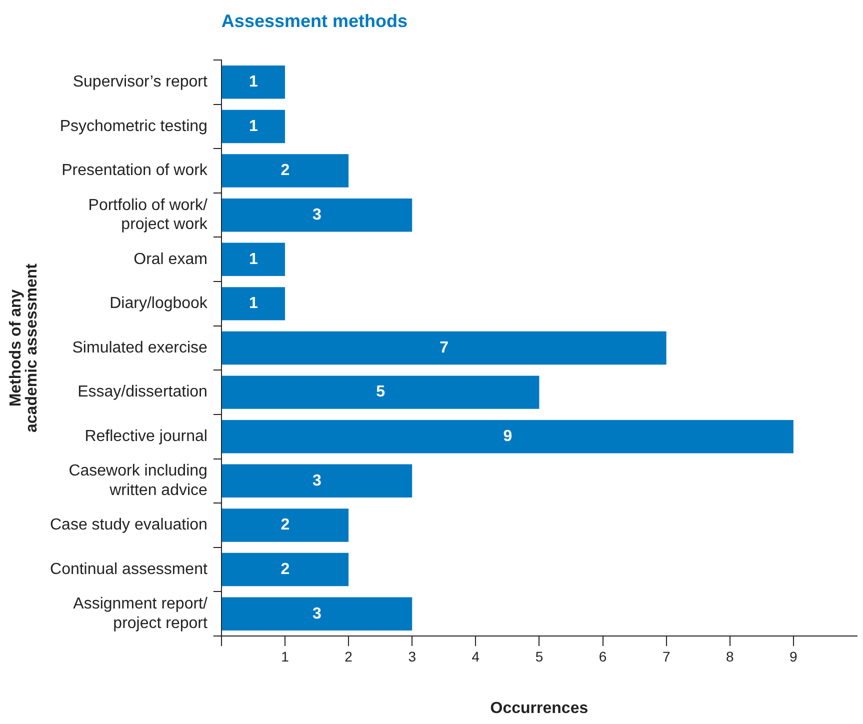 The height and width of the screenshot is (724, 863). Describe the element at coordinates (314, 20) in the screenshot. I see `chart-title: Assessment methods` at that location.